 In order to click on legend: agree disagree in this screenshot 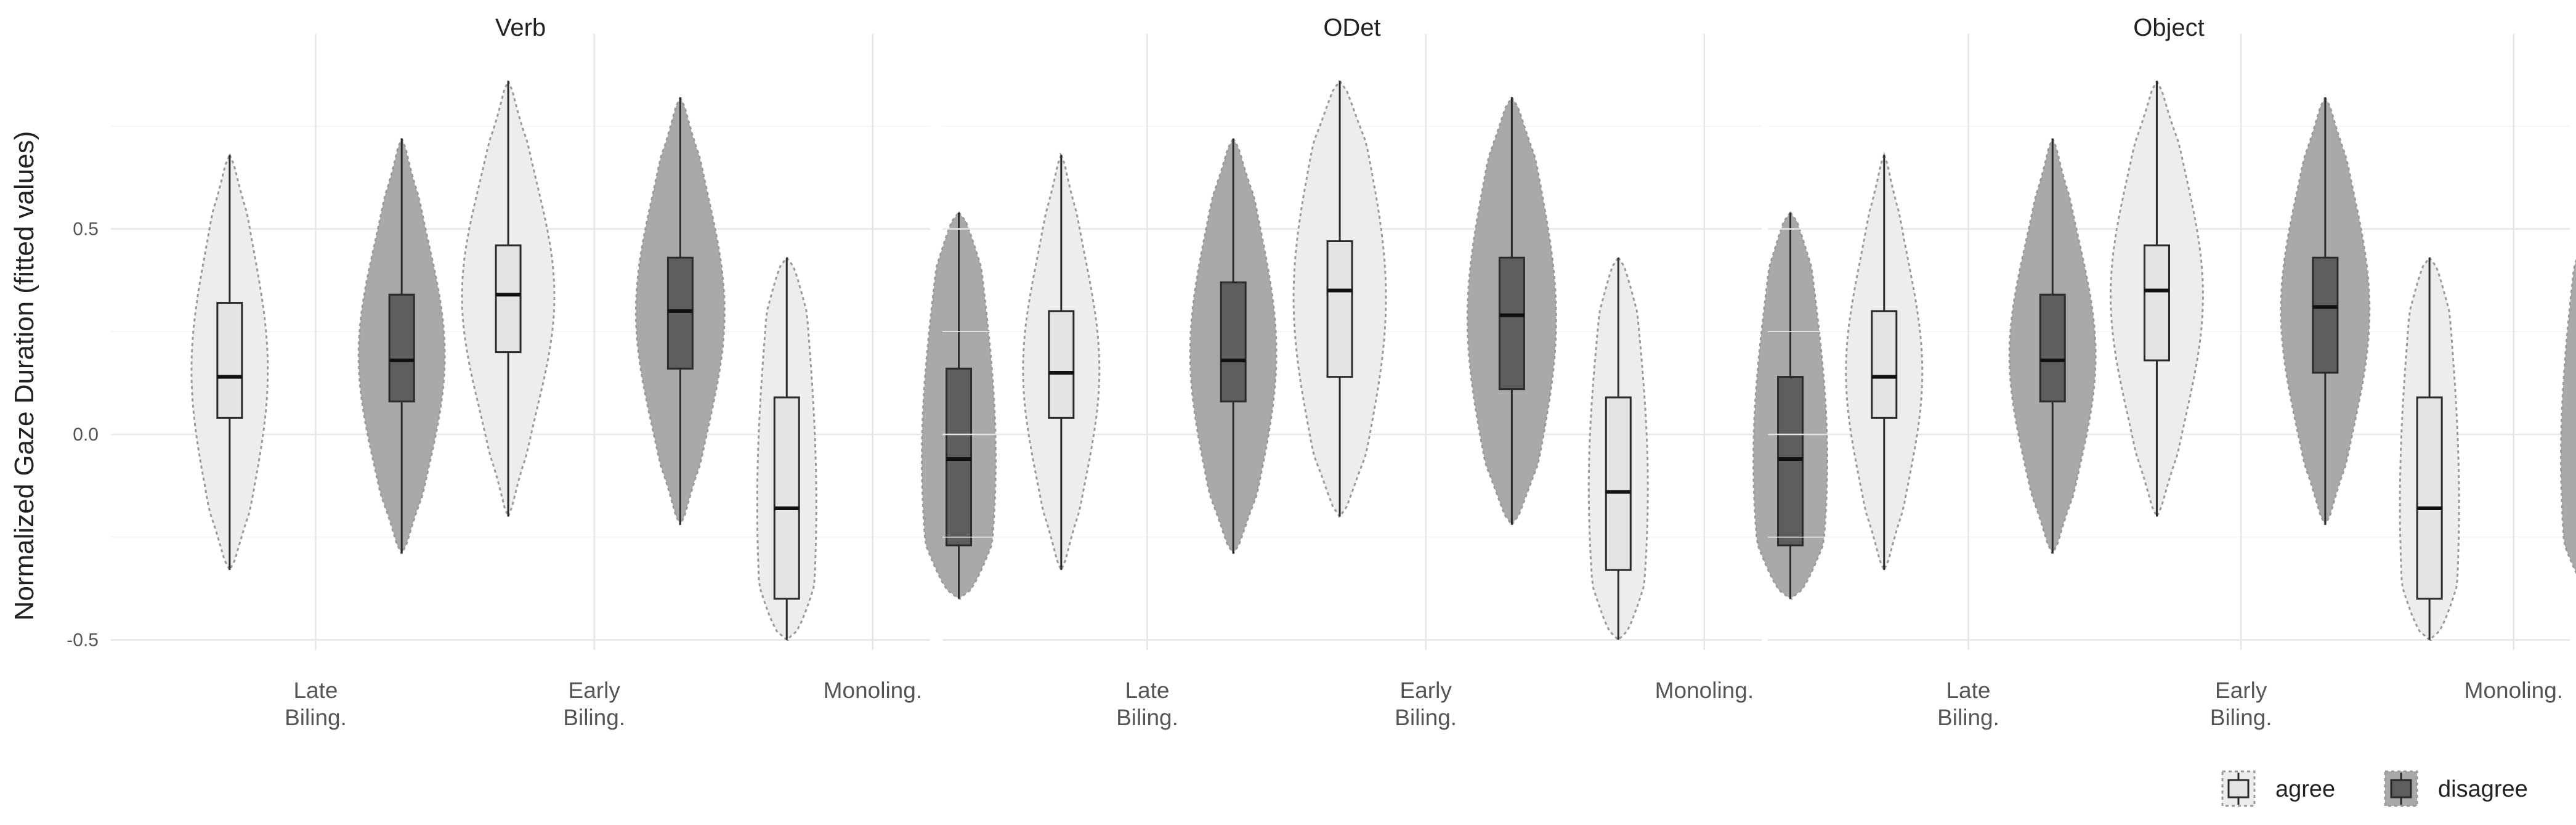, I will do `click(2374, 789)`.